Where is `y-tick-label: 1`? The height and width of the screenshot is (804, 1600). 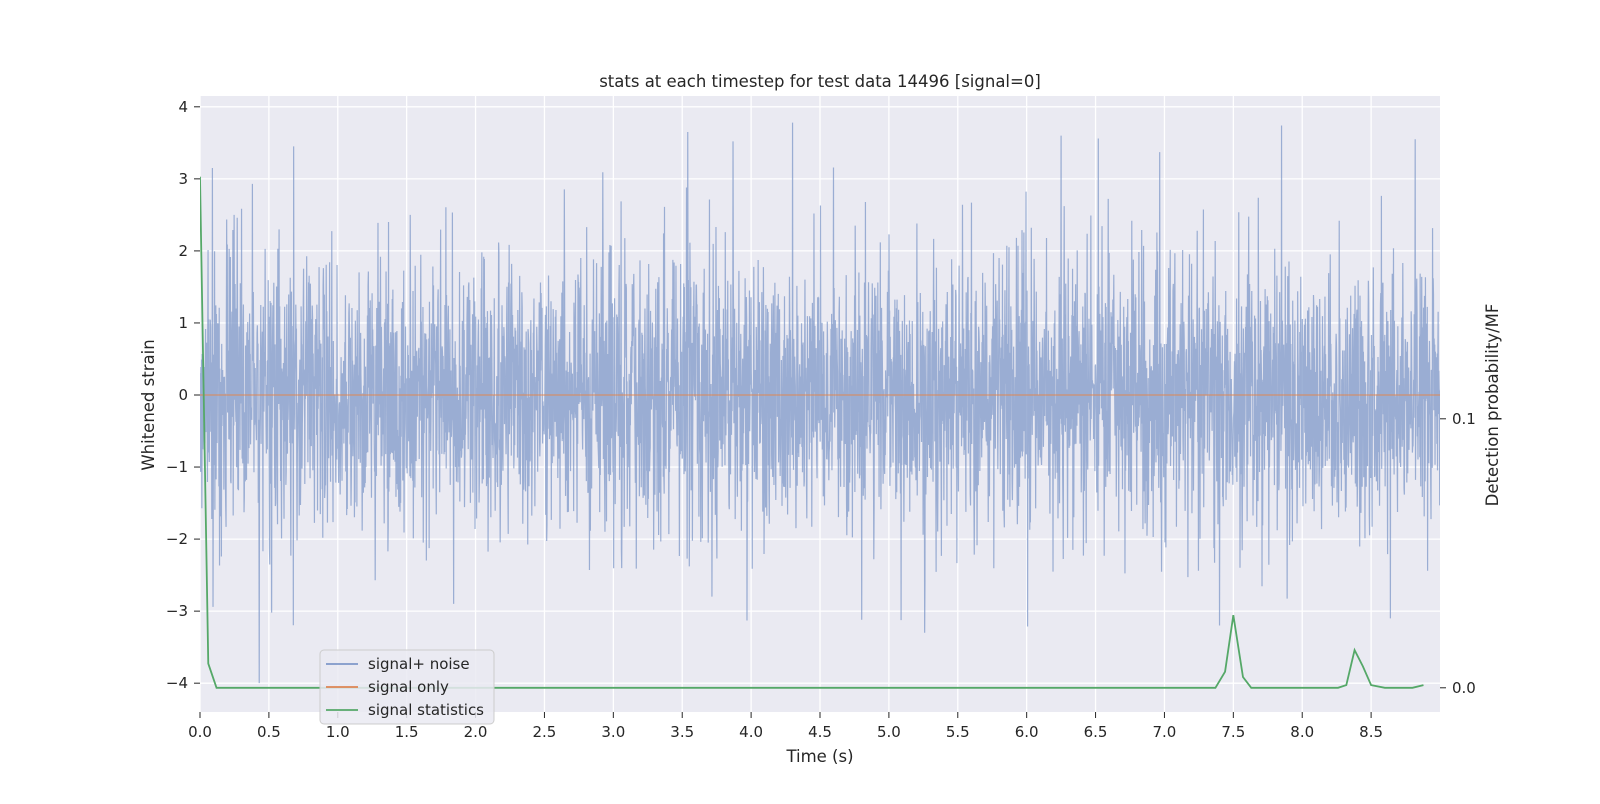
y-tick-label: 1 is located at coordinates (183, 323).